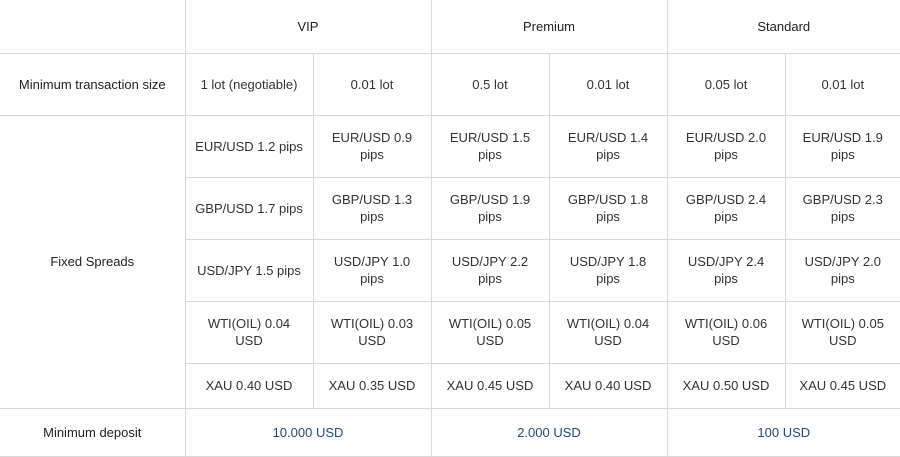 The image size is (900, 457). What do you see at coordinates (726, 208) in the screenshot?
I see `spread-cell: GBP/USD 2.4 pips` at bounding box center [726, 208].